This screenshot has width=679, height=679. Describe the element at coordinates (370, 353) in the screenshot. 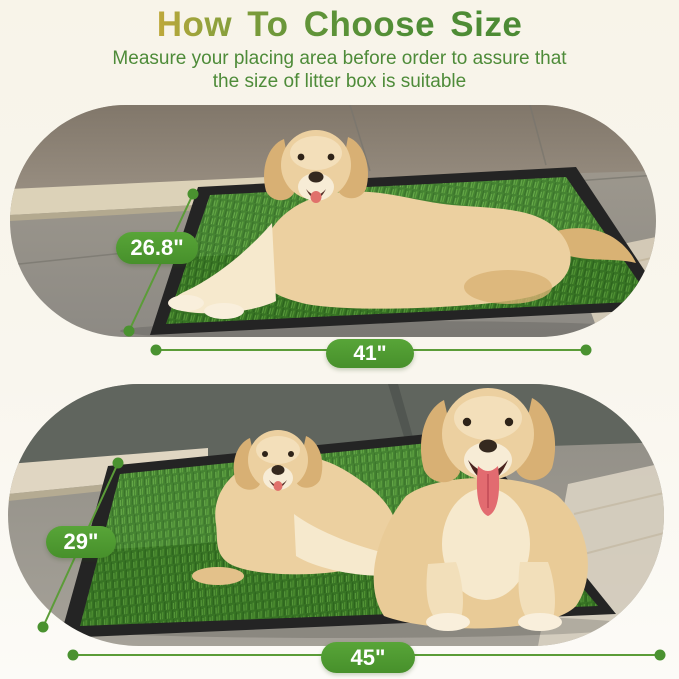

I see `width-label-top: 41"` at that location.